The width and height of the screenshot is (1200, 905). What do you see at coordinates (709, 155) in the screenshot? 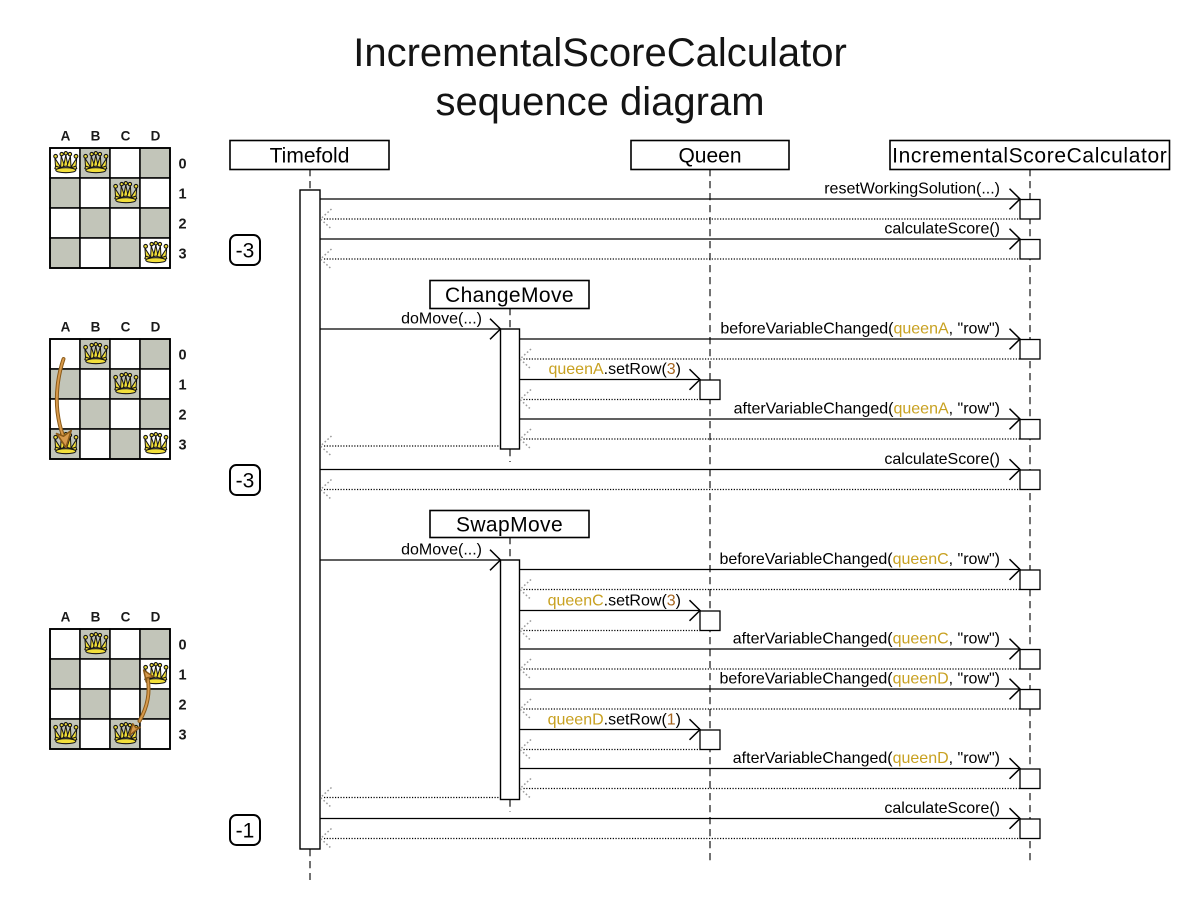
I see `svg-text: Queen` at bounding box center [709, 155].